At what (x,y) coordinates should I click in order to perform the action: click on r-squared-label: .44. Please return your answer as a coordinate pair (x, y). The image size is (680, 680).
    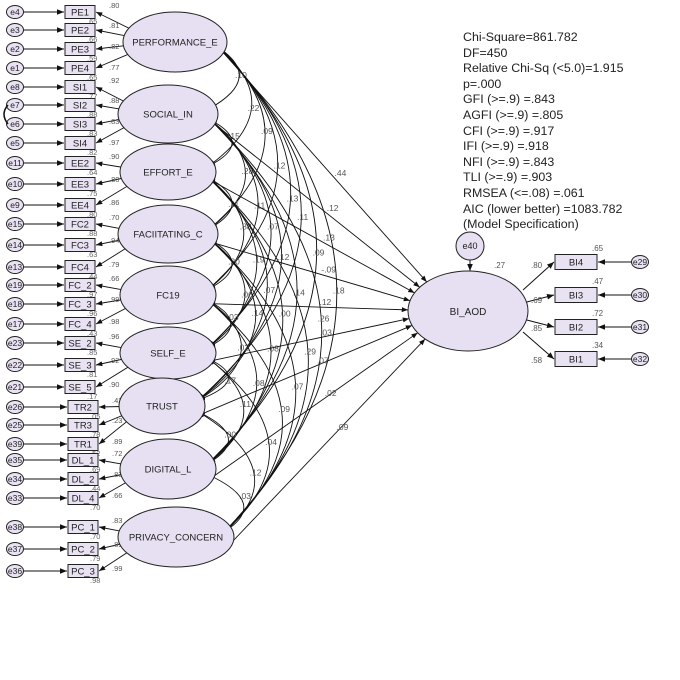
    Looking at the image, I should click on (92, 276).